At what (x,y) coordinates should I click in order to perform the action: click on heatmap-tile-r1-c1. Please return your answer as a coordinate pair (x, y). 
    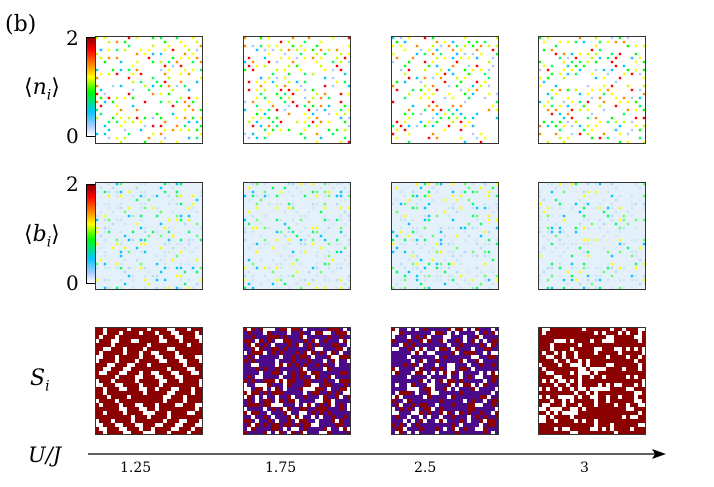
    Looking at the image, I should click on (149, 90).